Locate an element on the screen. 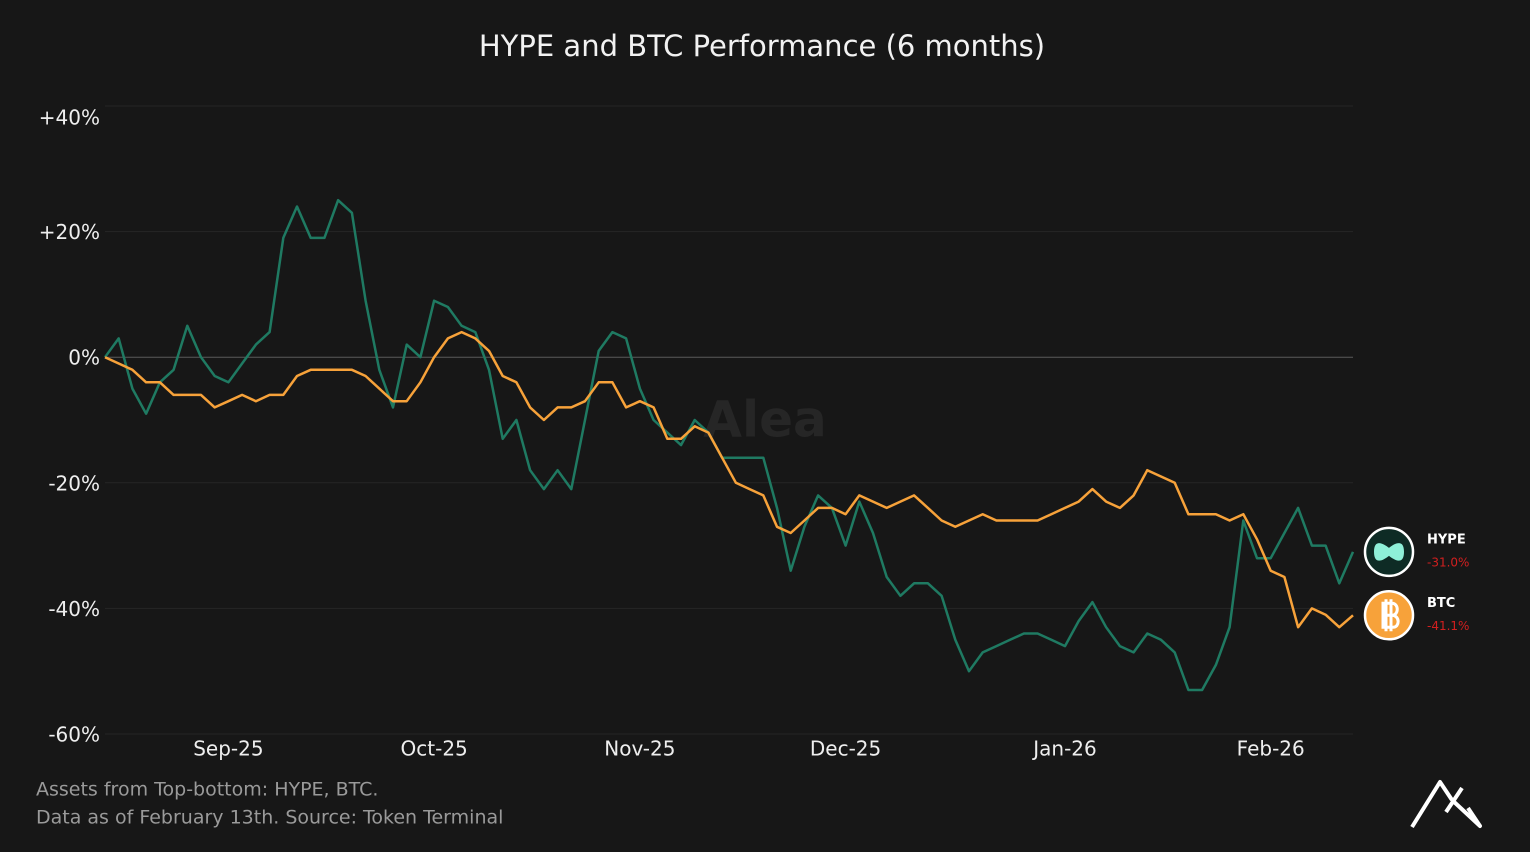 This screenshot has height=852, width=1530. y-tick-label: -20% is located at coordinates (74, 483).